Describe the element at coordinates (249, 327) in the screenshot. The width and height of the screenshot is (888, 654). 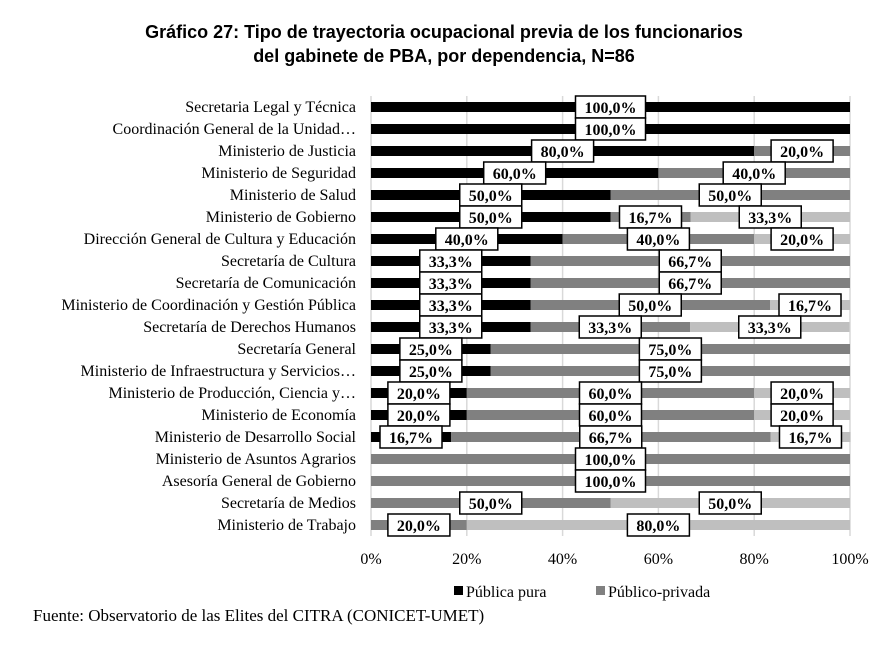
I see `category-label: Secretaría de Derechos Humanos` at that location.